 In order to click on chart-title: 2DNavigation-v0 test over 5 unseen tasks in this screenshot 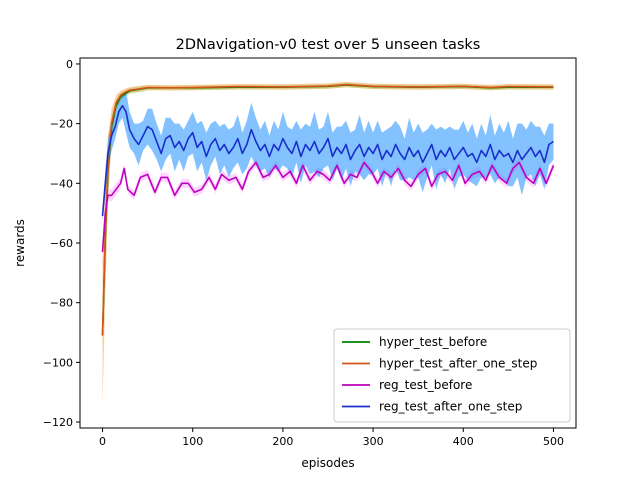, I will do `click(328, 45)`.